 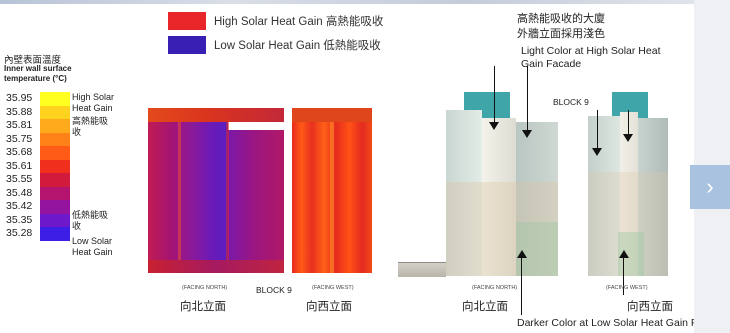 What do you see at coordinates (537, 249) in the screenshot?
I see `photo-north-green-tint` at bounding box center [537, 249].